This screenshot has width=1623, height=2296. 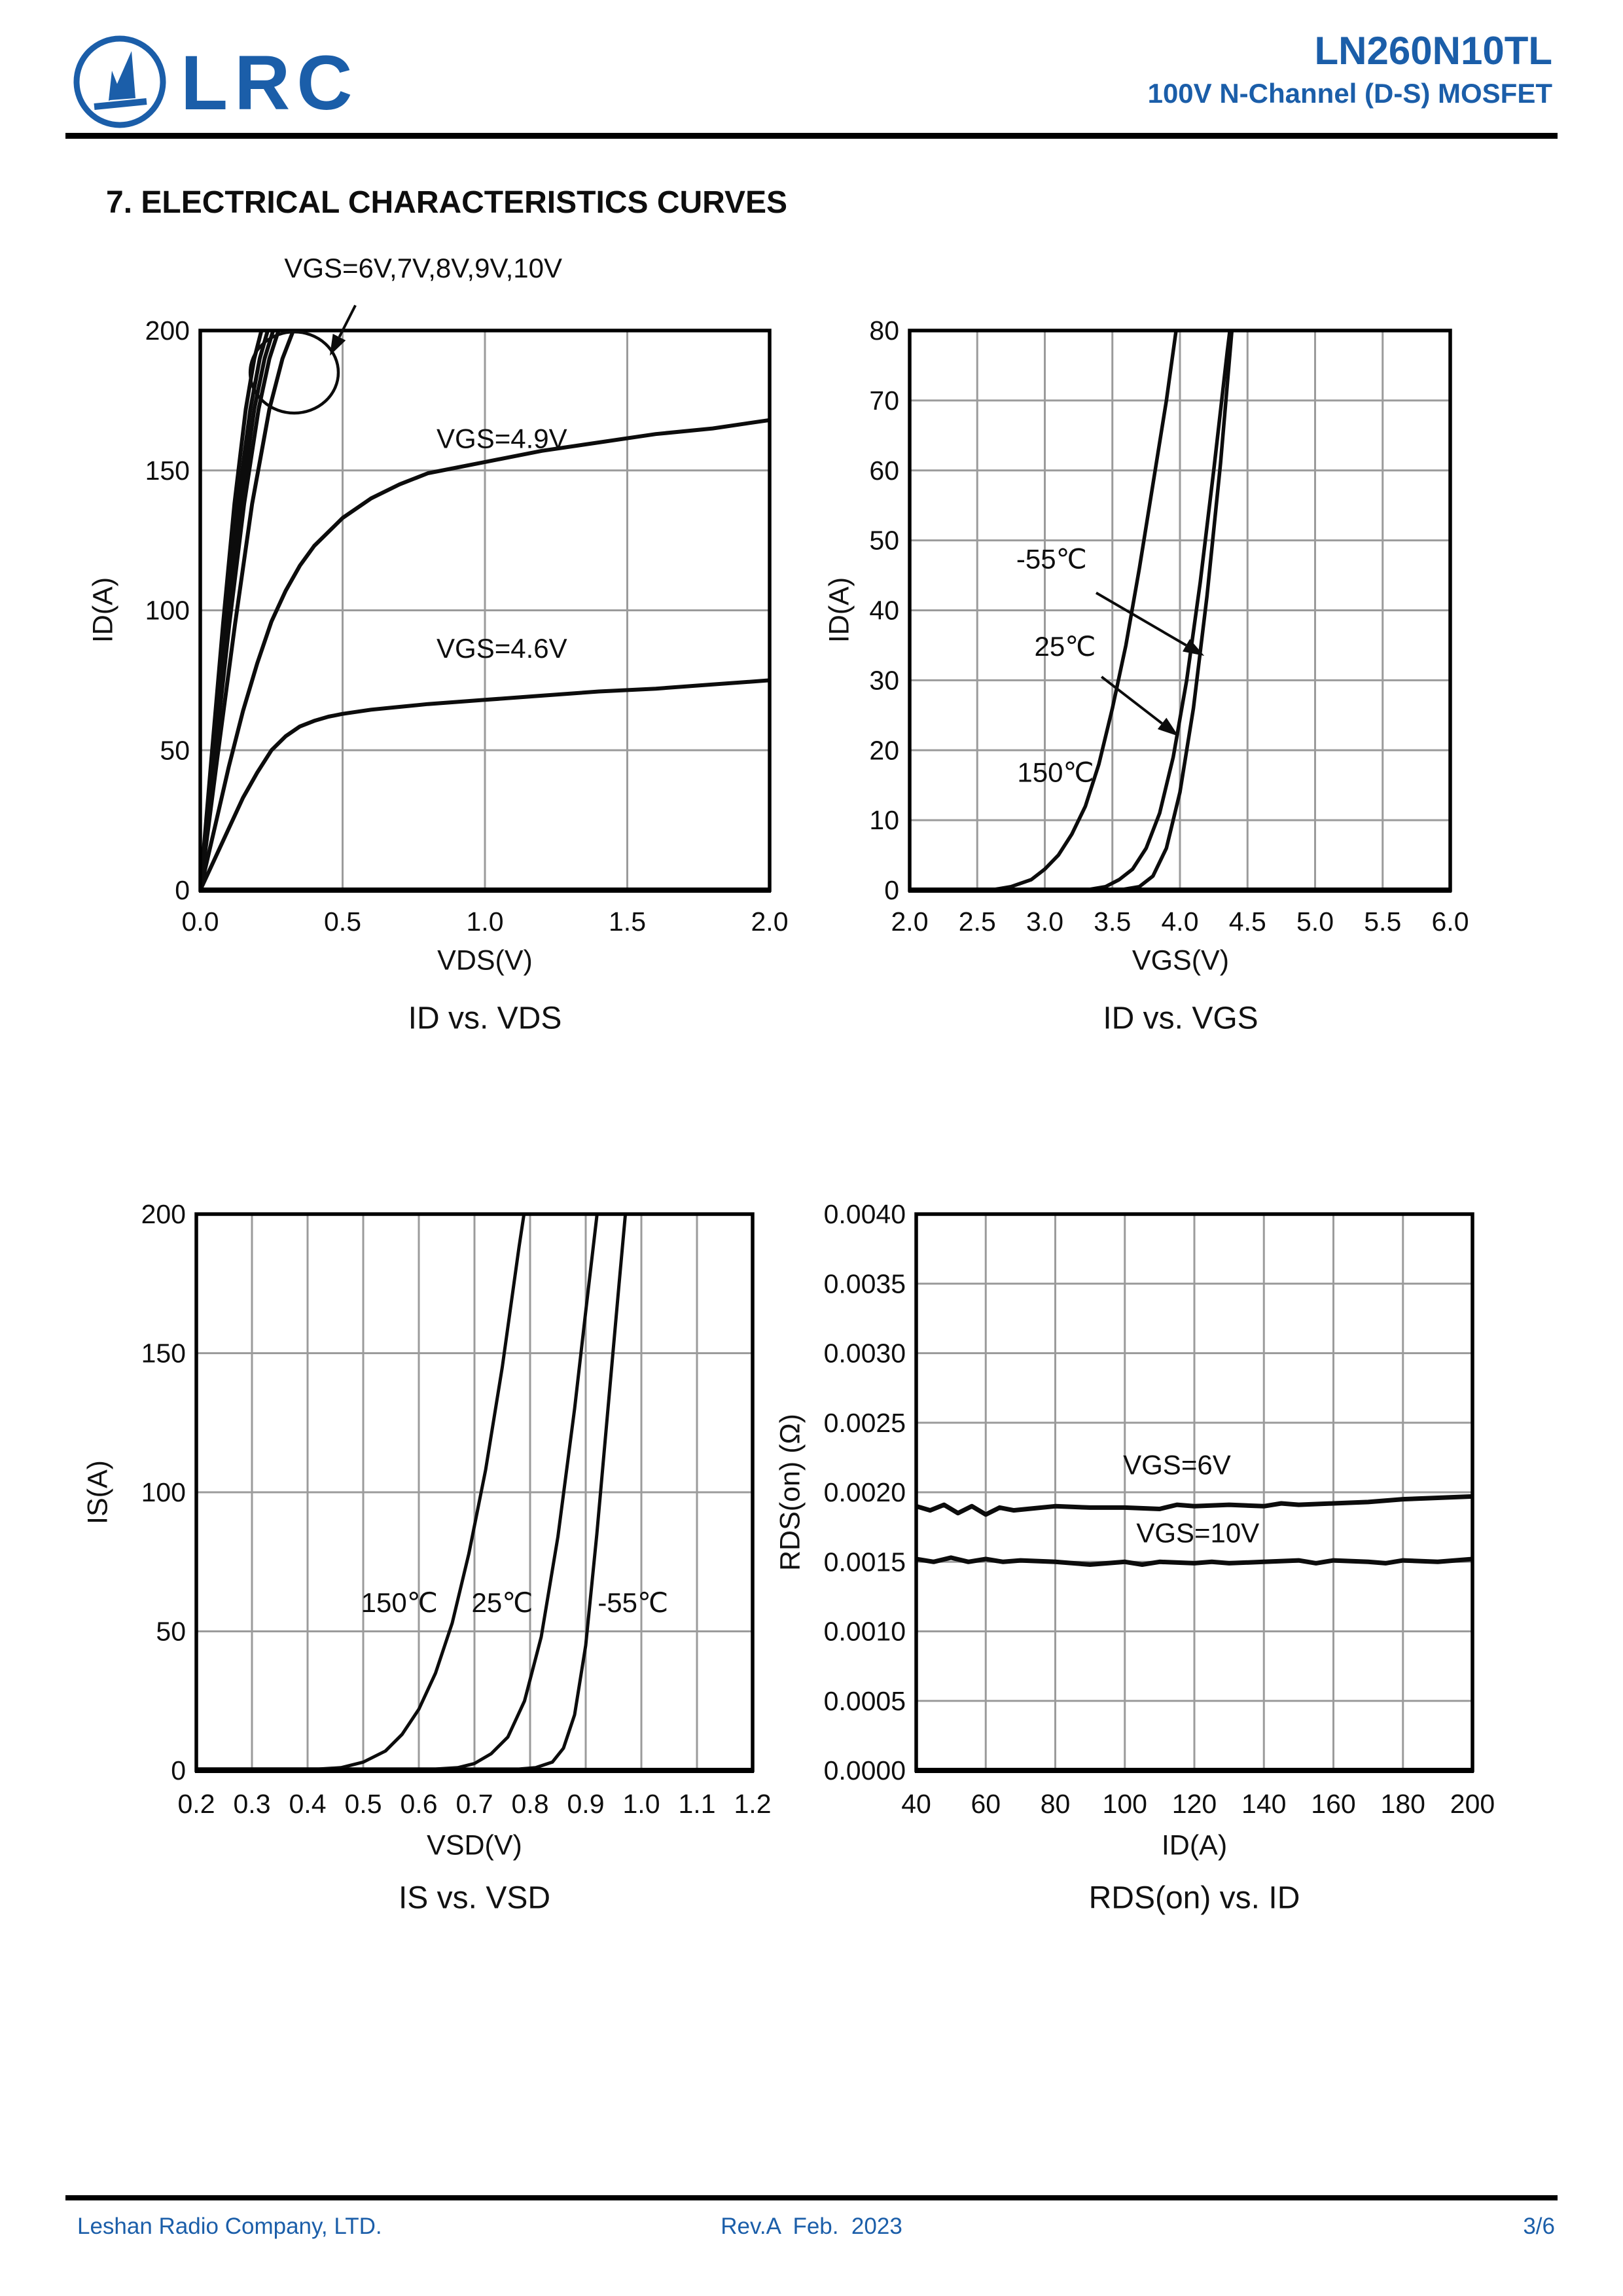 What do you see at coordinates (865, 1701) in the screenshot?
I see `y-tick-label: 0.0005` at bounding box center [865, 1701].